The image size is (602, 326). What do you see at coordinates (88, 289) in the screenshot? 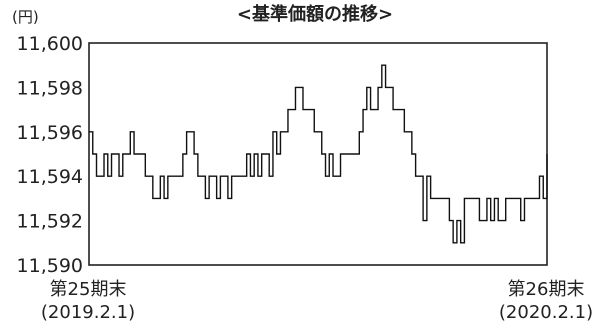
I see `x-start-label-line1: 第25期末` at bounding box center [88, 289].